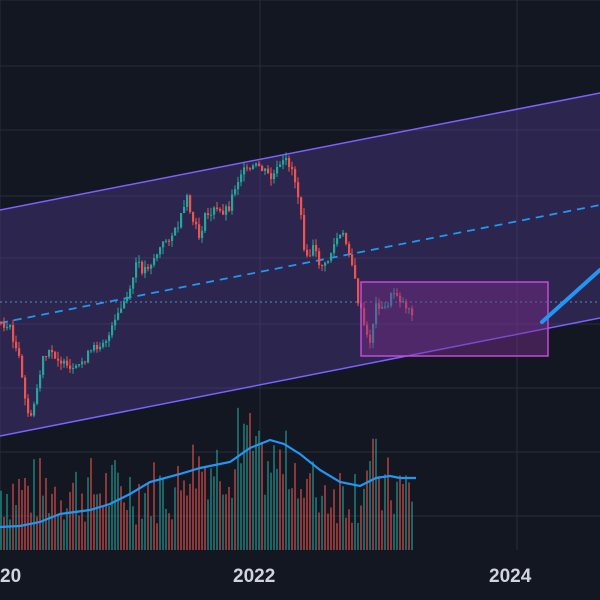 The image size is (600, 600). What do you see at coordinates (208, 483) in the screenshot?
I see `volume-ma-line` at bounding box center [208, 483].